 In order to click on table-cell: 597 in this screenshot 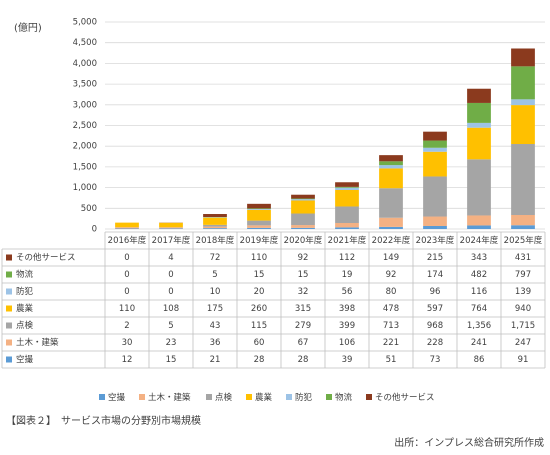, I will do `click(435, 309)`.